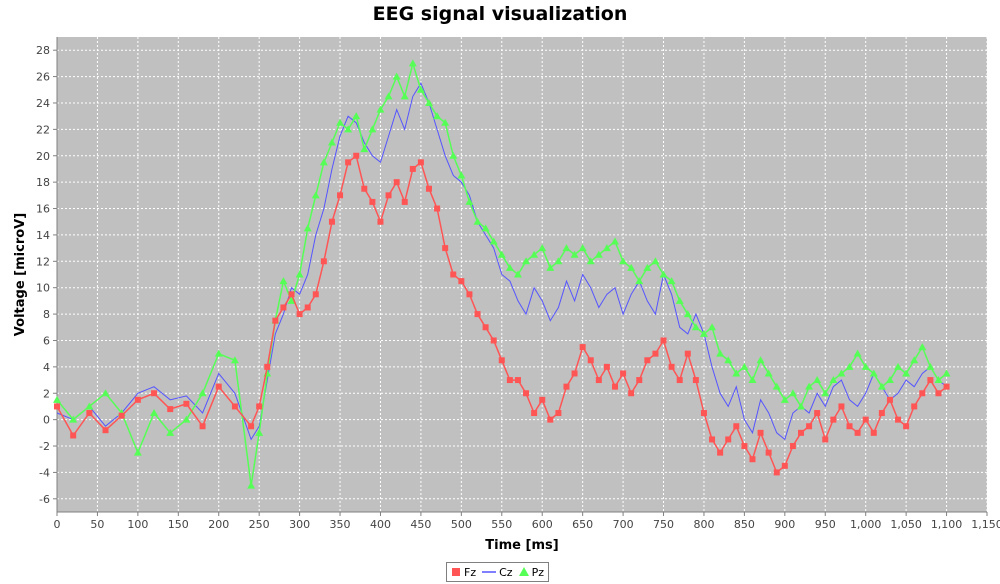 The image size is (1000, 584). I want to click on y-tick-label: -2, so click(44, 446).